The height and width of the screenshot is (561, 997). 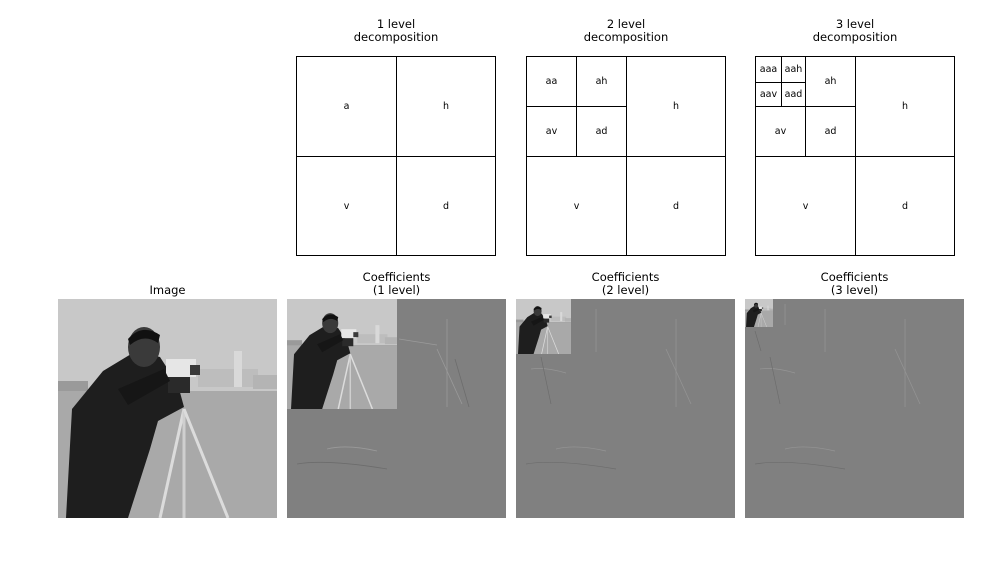 I want to click on cell-aaa: aaa, so click(x=768, y=69).